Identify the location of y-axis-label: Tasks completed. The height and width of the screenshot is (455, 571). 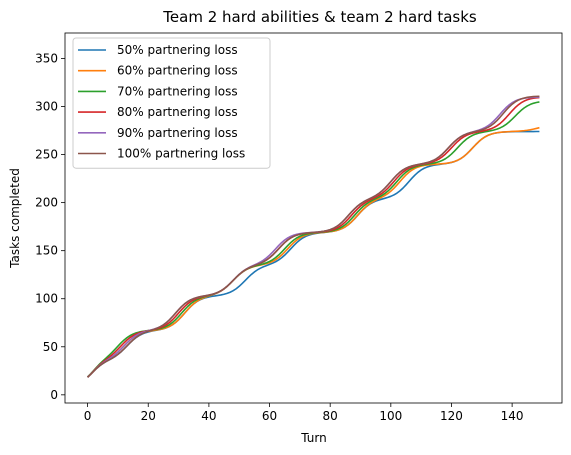
(15, 218).